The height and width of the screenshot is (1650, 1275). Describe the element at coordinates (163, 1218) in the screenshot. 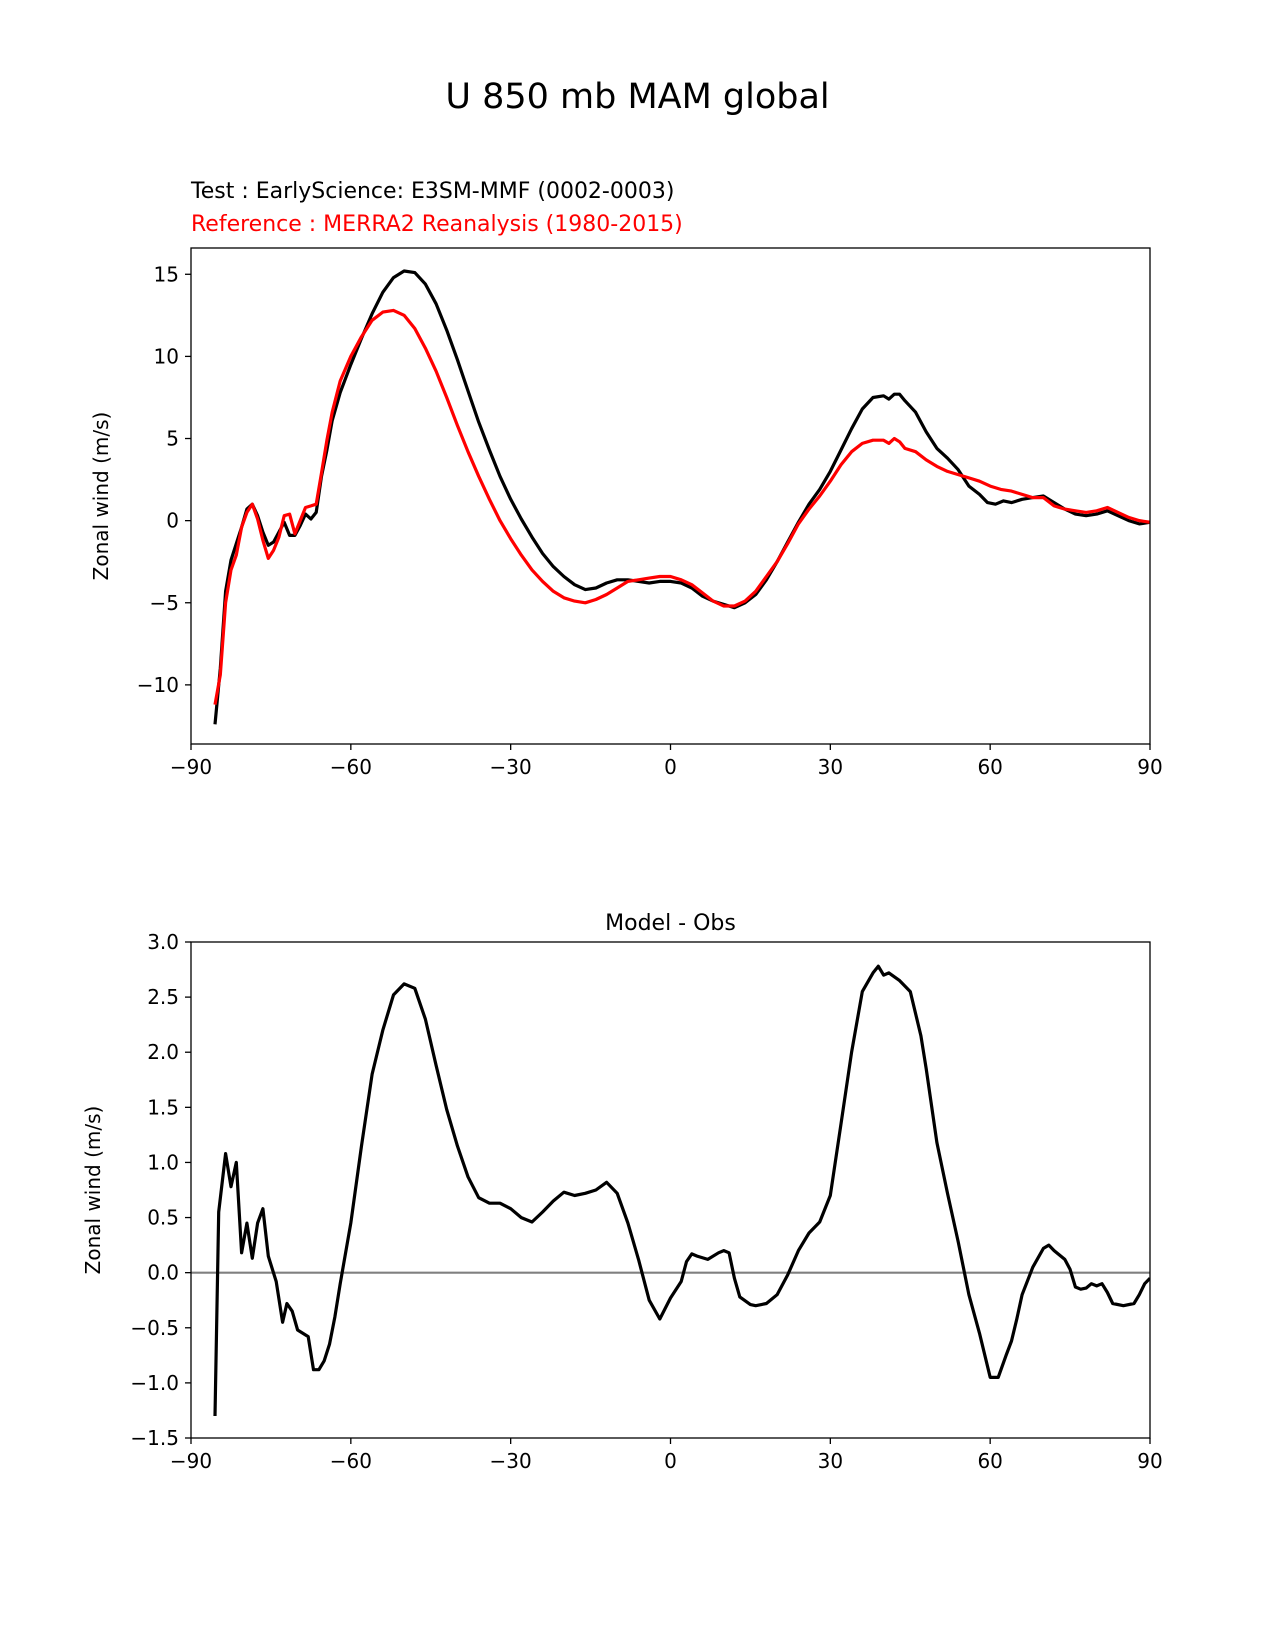

I see `bottom-y-tick-label: 0.5` at that location.